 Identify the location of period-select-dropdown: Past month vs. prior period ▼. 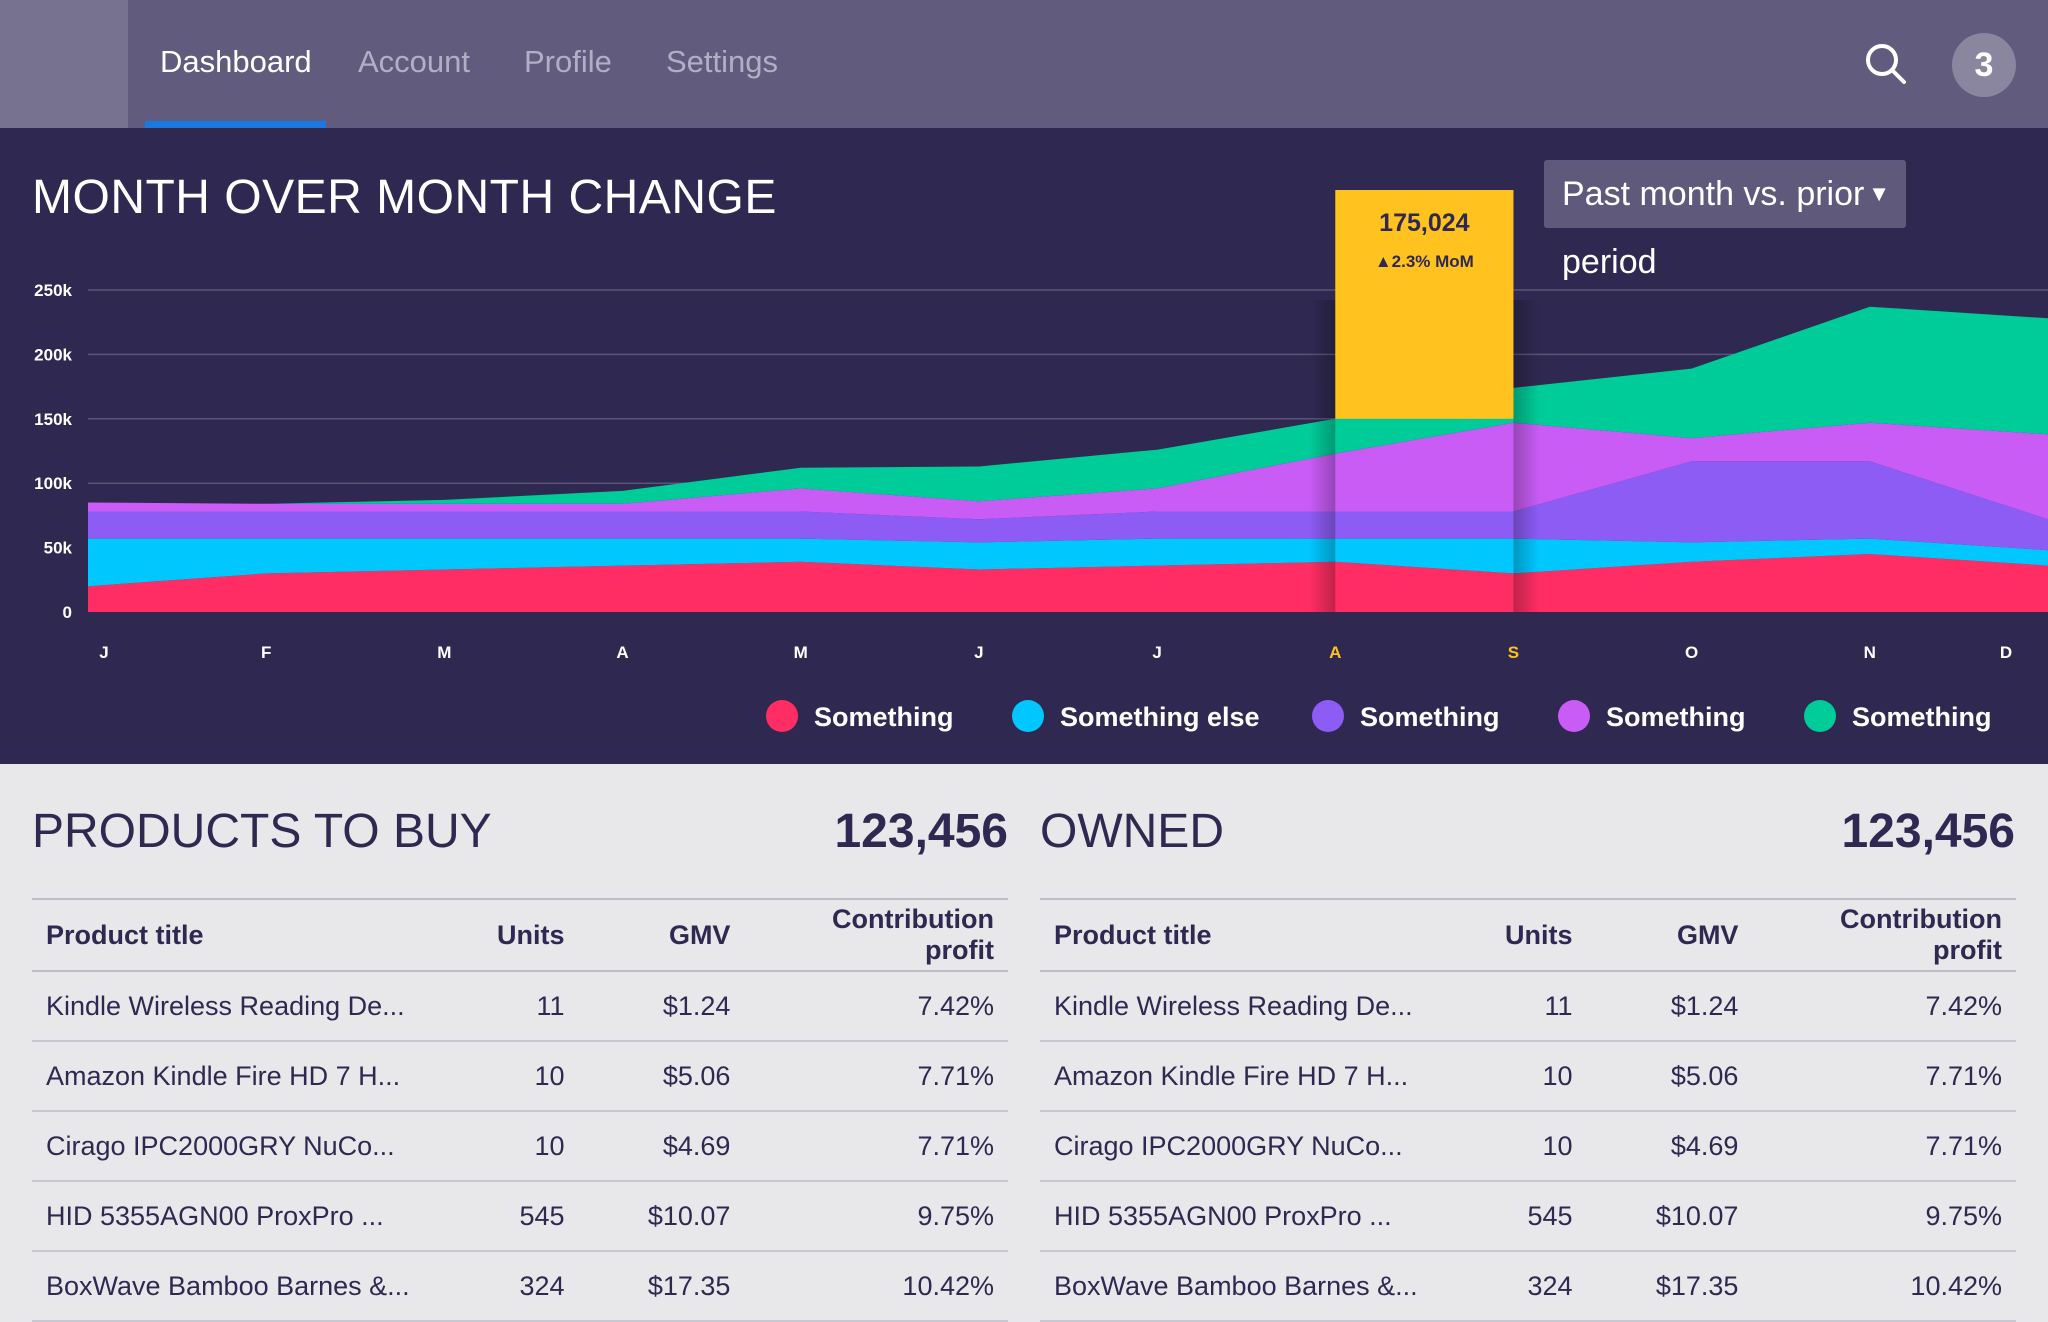
(1725, 220).